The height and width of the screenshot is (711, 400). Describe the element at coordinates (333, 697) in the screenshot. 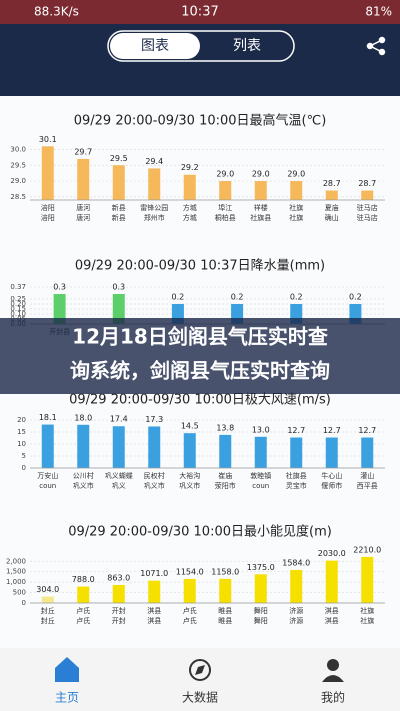

I see `nav-label: 我的` at that location.